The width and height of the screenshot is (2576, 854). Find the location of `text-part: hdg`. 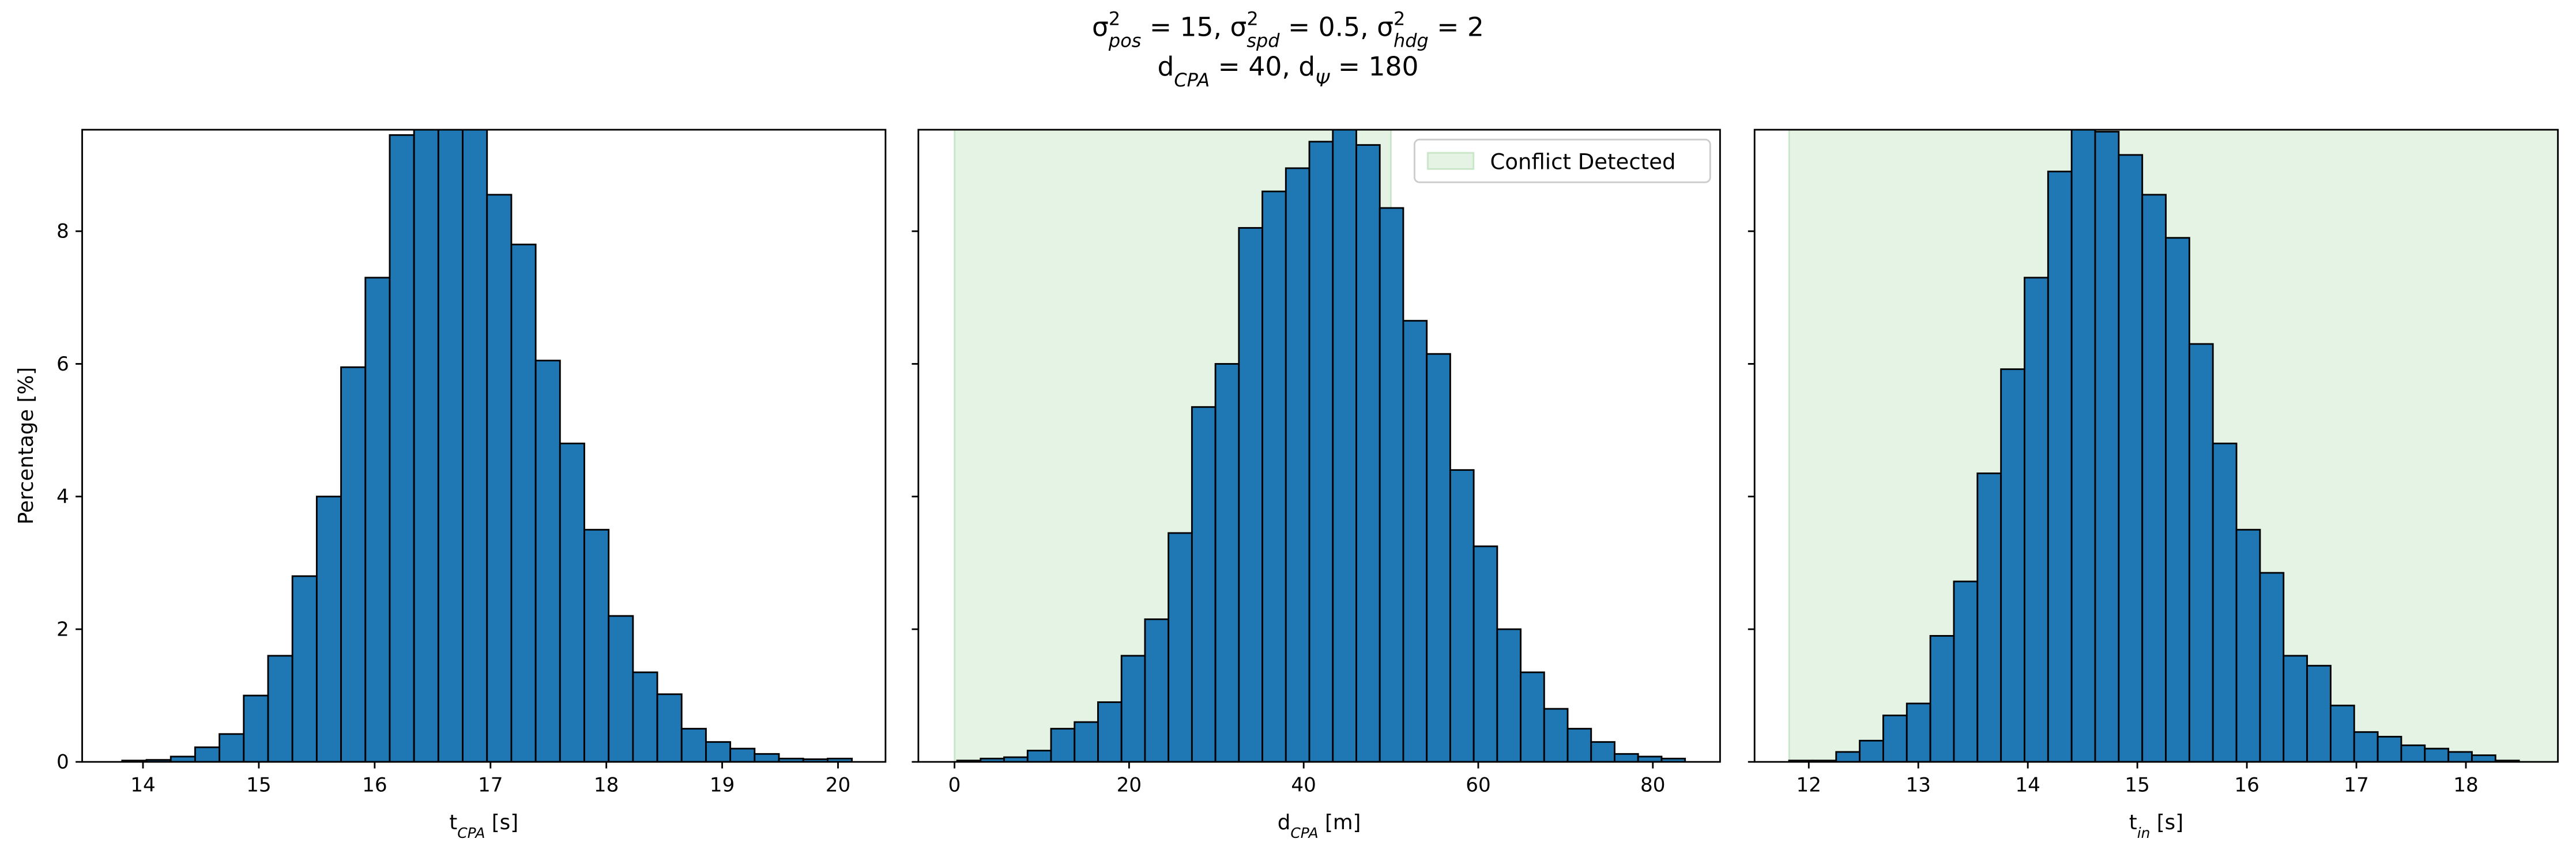

text-part: hdg is located at coordinates (1411, 41).